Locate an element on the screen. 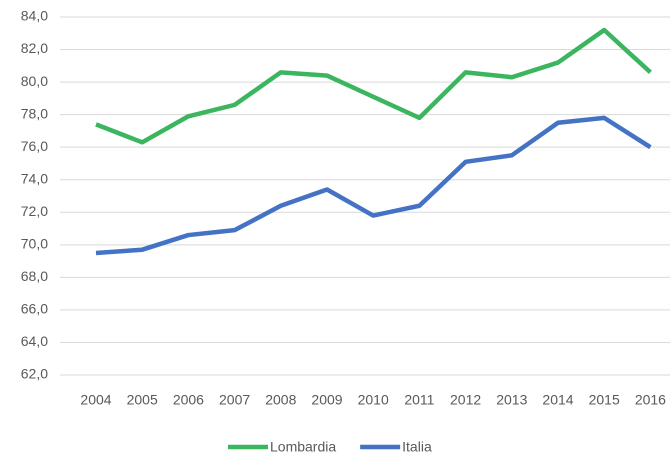  y-tick-label: 72,0 is located at coordinates (34, 211).